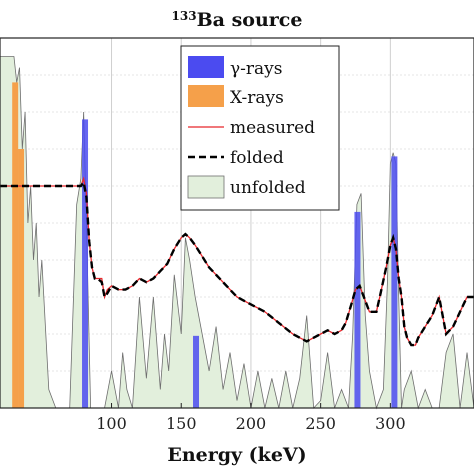 Image resolution: width=474 pixels, height=474 pixels. What do you see at coordinates (251, 423) in the screenshot?
I see `x-tick-label-200: 200` at bounding box center [251, 423].